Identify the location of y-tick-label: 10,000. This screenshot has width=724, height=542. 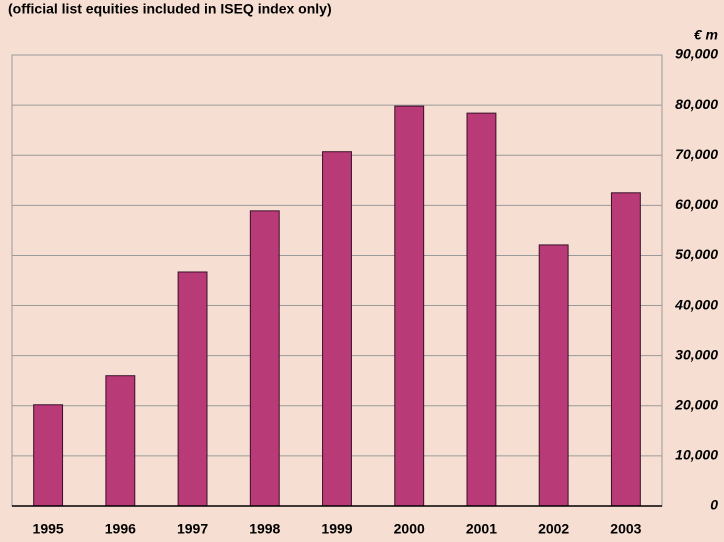
(696, 455).